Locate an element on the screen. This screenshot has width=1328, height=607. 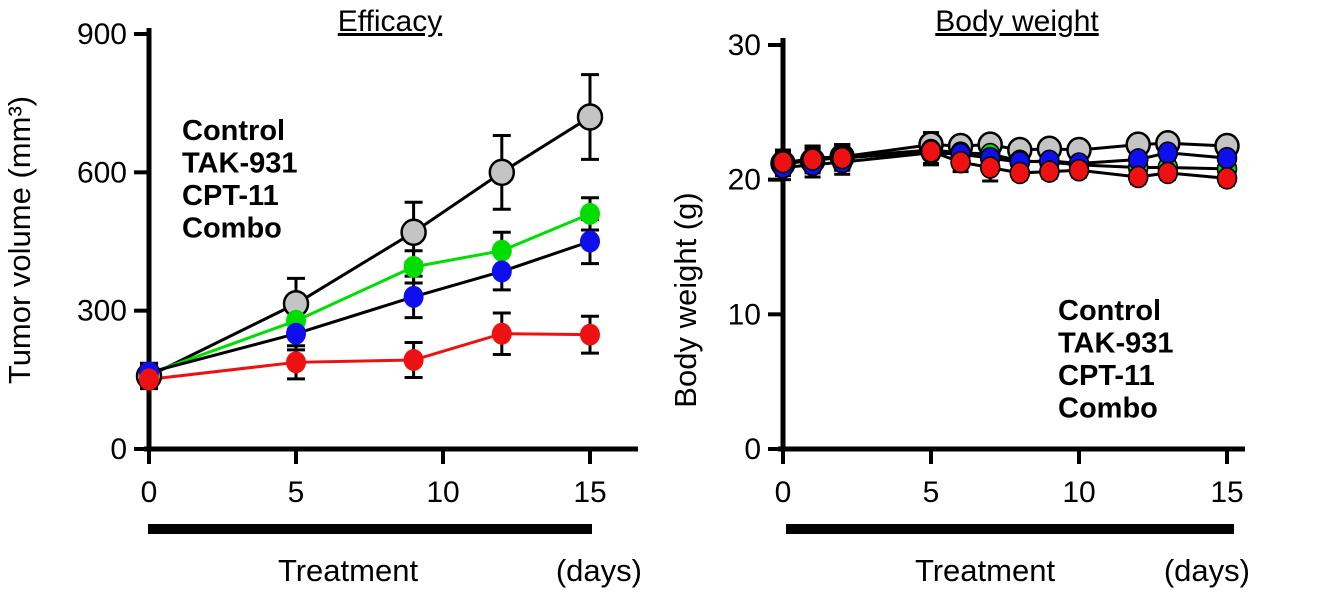
y-axis-label-body-weight: Body weight (g) is located at coordinates (685, 299).